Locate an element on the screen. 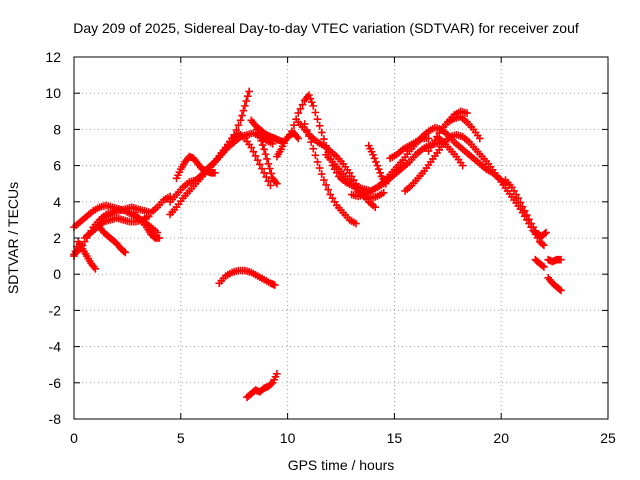 The image size is (640, 480). y-tick-label: -6 is located at coordinates (55, 383).